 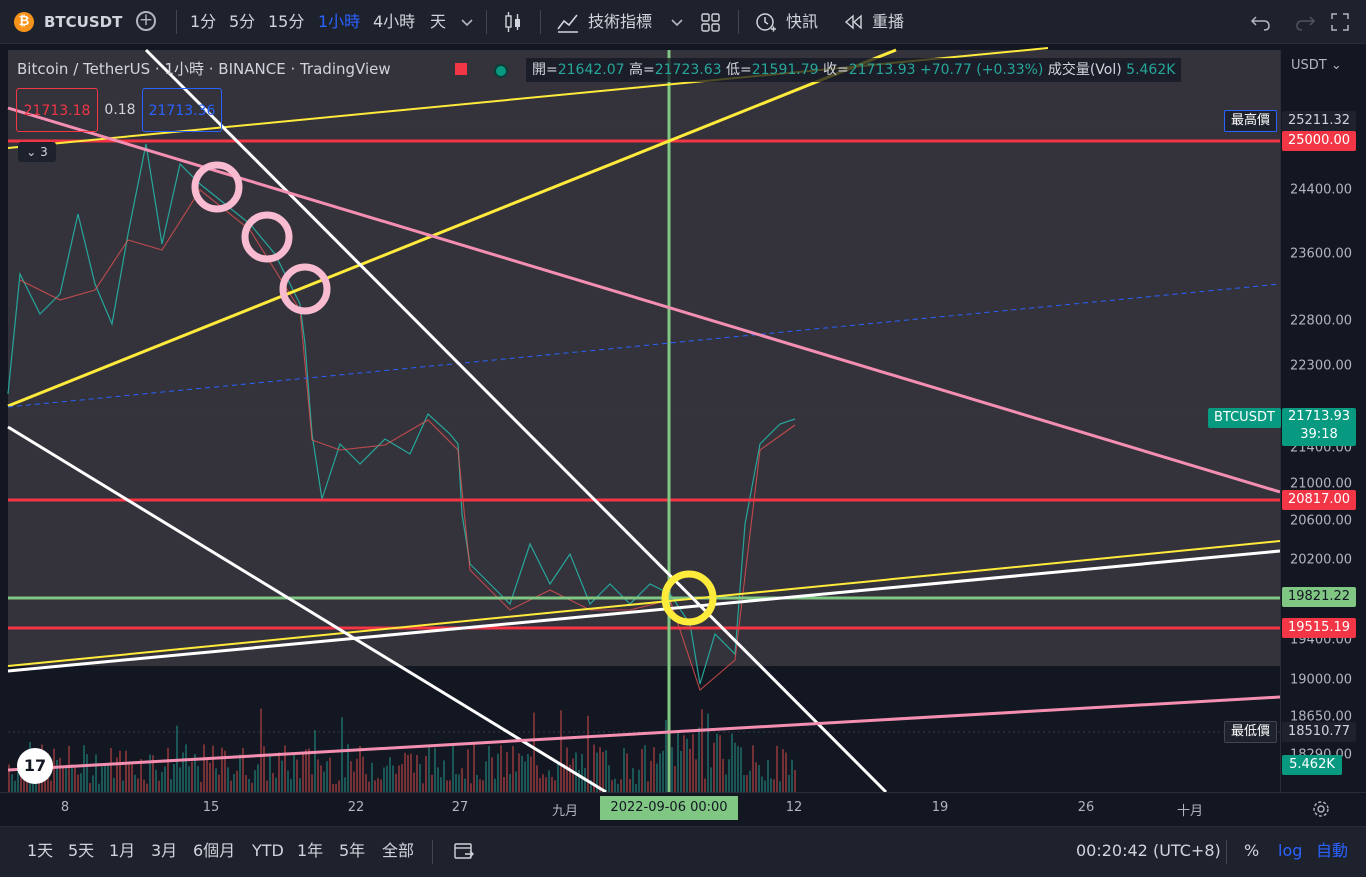 I want to click on interval-1m: 1分, so click(x=203, y=21).